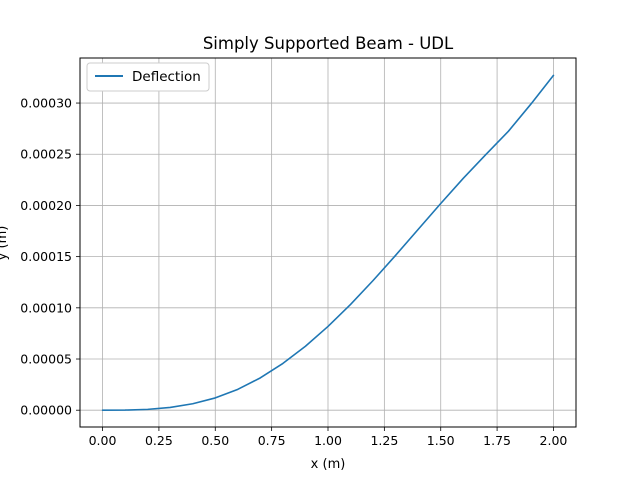 This screenshot has height=480, width=640. Describe the element at coordinates (166, 77) in the screenshot. I see `legend-label-deflection: Deflection` at that location.